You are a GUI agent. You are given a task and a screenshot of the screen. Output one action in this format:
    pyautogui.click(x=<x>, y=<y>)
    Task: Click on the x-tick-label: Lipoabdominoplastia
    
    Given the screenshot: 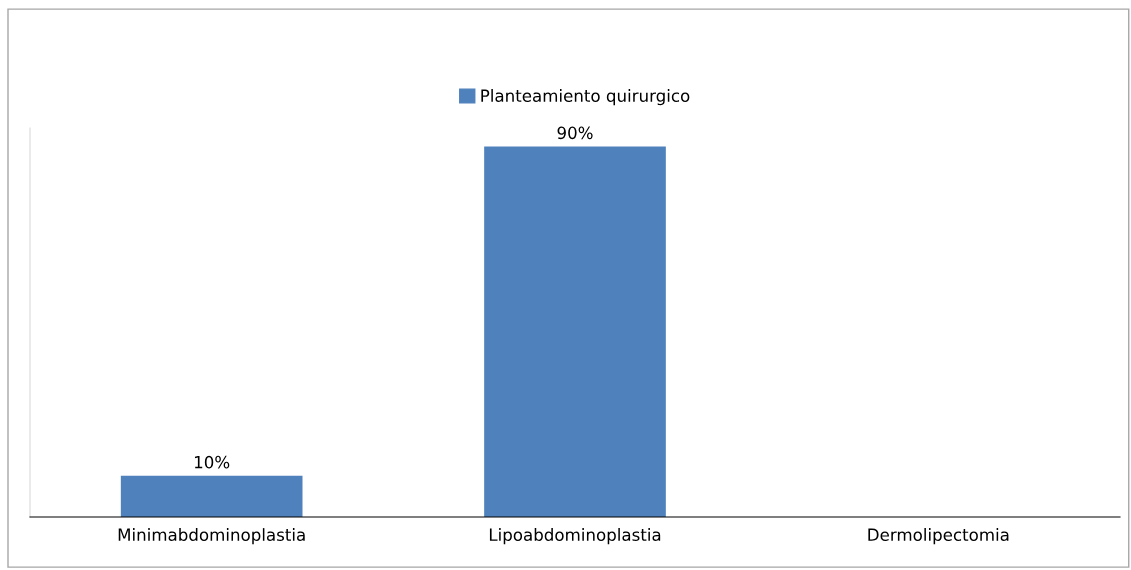 What is the action you would take?
    pyautogui.click(x=575, y=536)
    